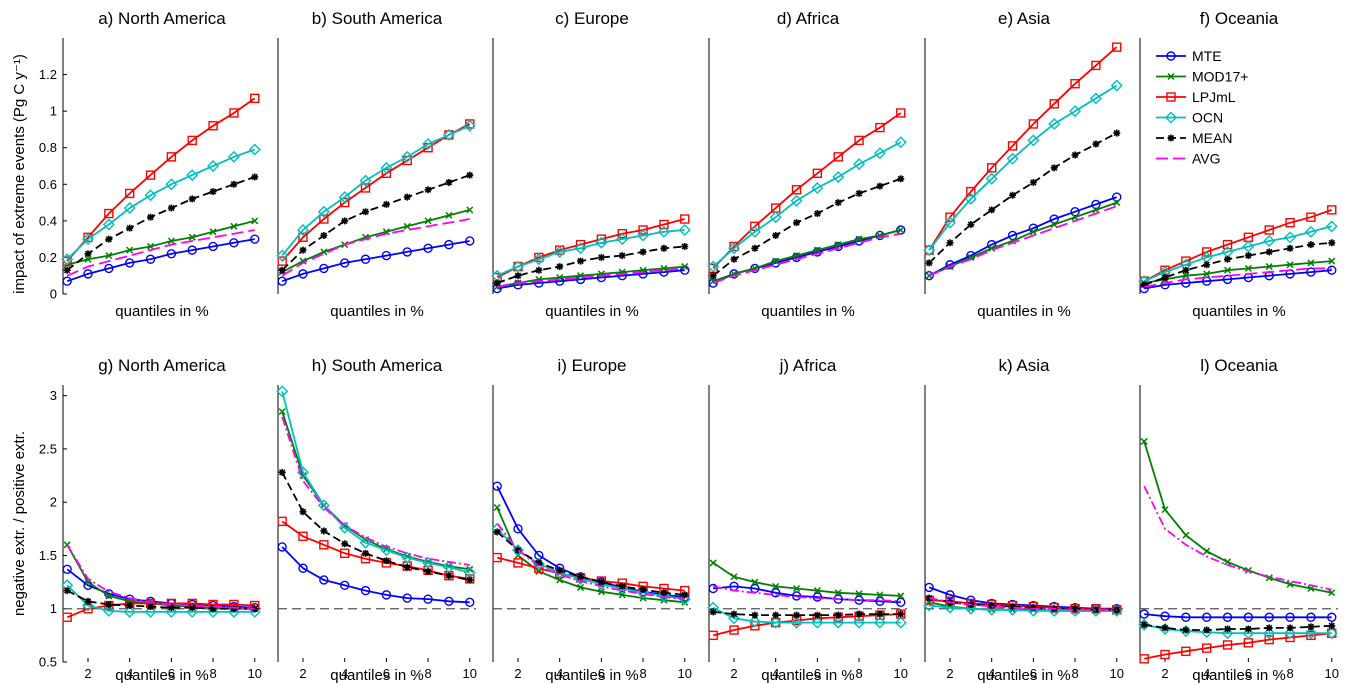 The image size is (1349, 683). I want to click on x-tick-label: 4, so click(991, 673).